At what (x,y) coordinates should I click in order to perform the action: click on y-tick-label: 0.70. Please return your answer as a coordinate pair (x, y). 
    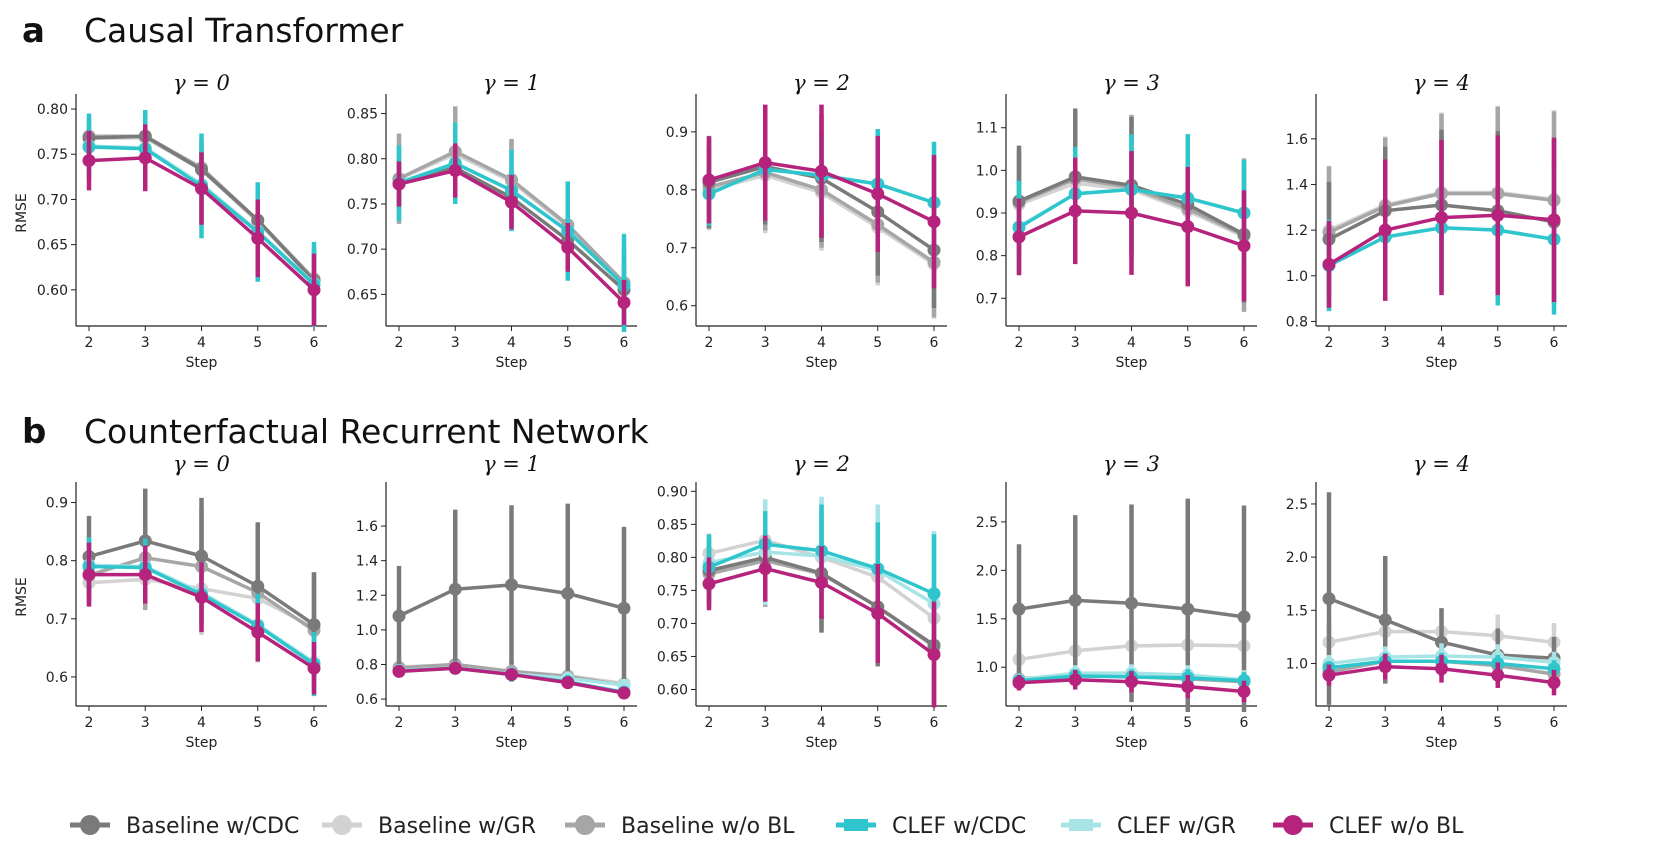
    Looking at the image, I should click on (672, 624).